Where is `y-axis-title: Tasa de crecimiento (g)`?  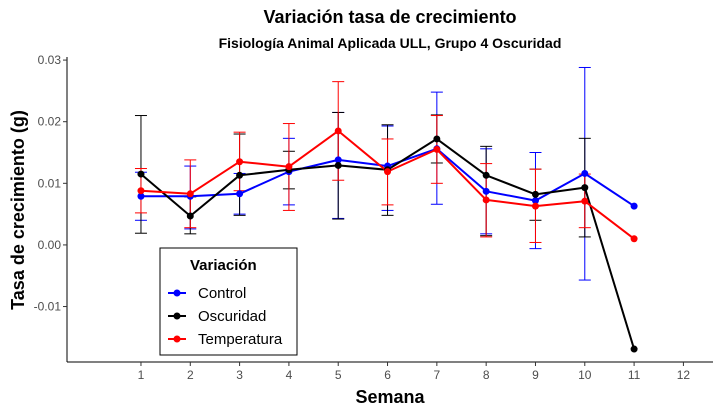 y-axis-title: Tasa de crecimiento (g) is located at coordinates (18, 210).